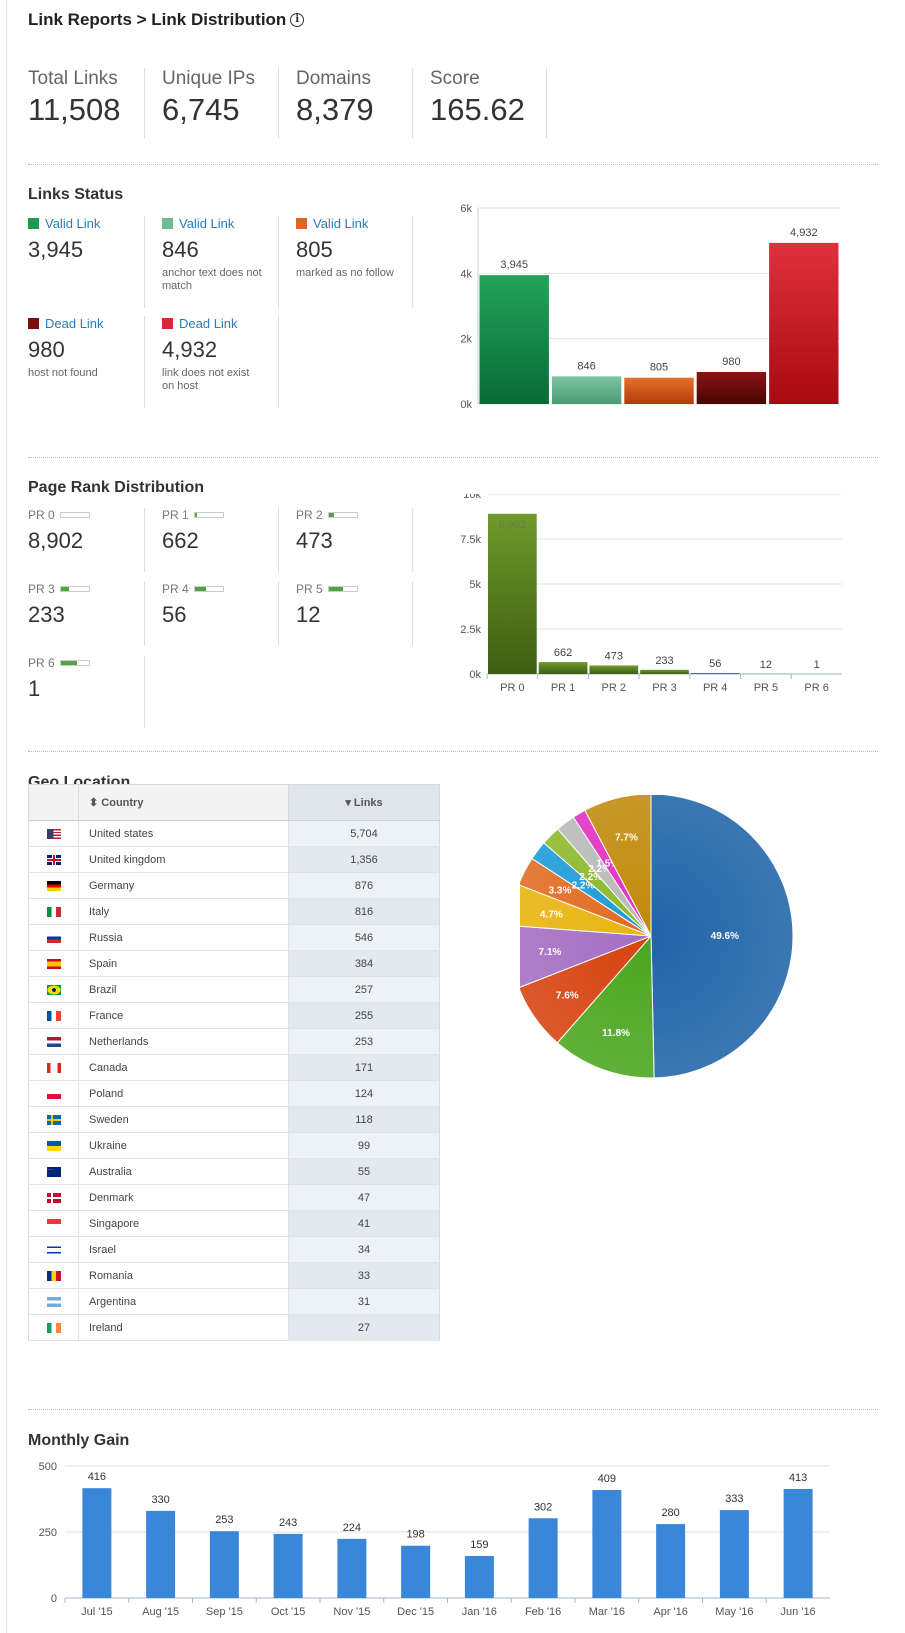 This screenshot has height=1633, width=905. Describe the element at coordinates (364, 1015) in the screenshot. I see `links-cell: 255` at that location.